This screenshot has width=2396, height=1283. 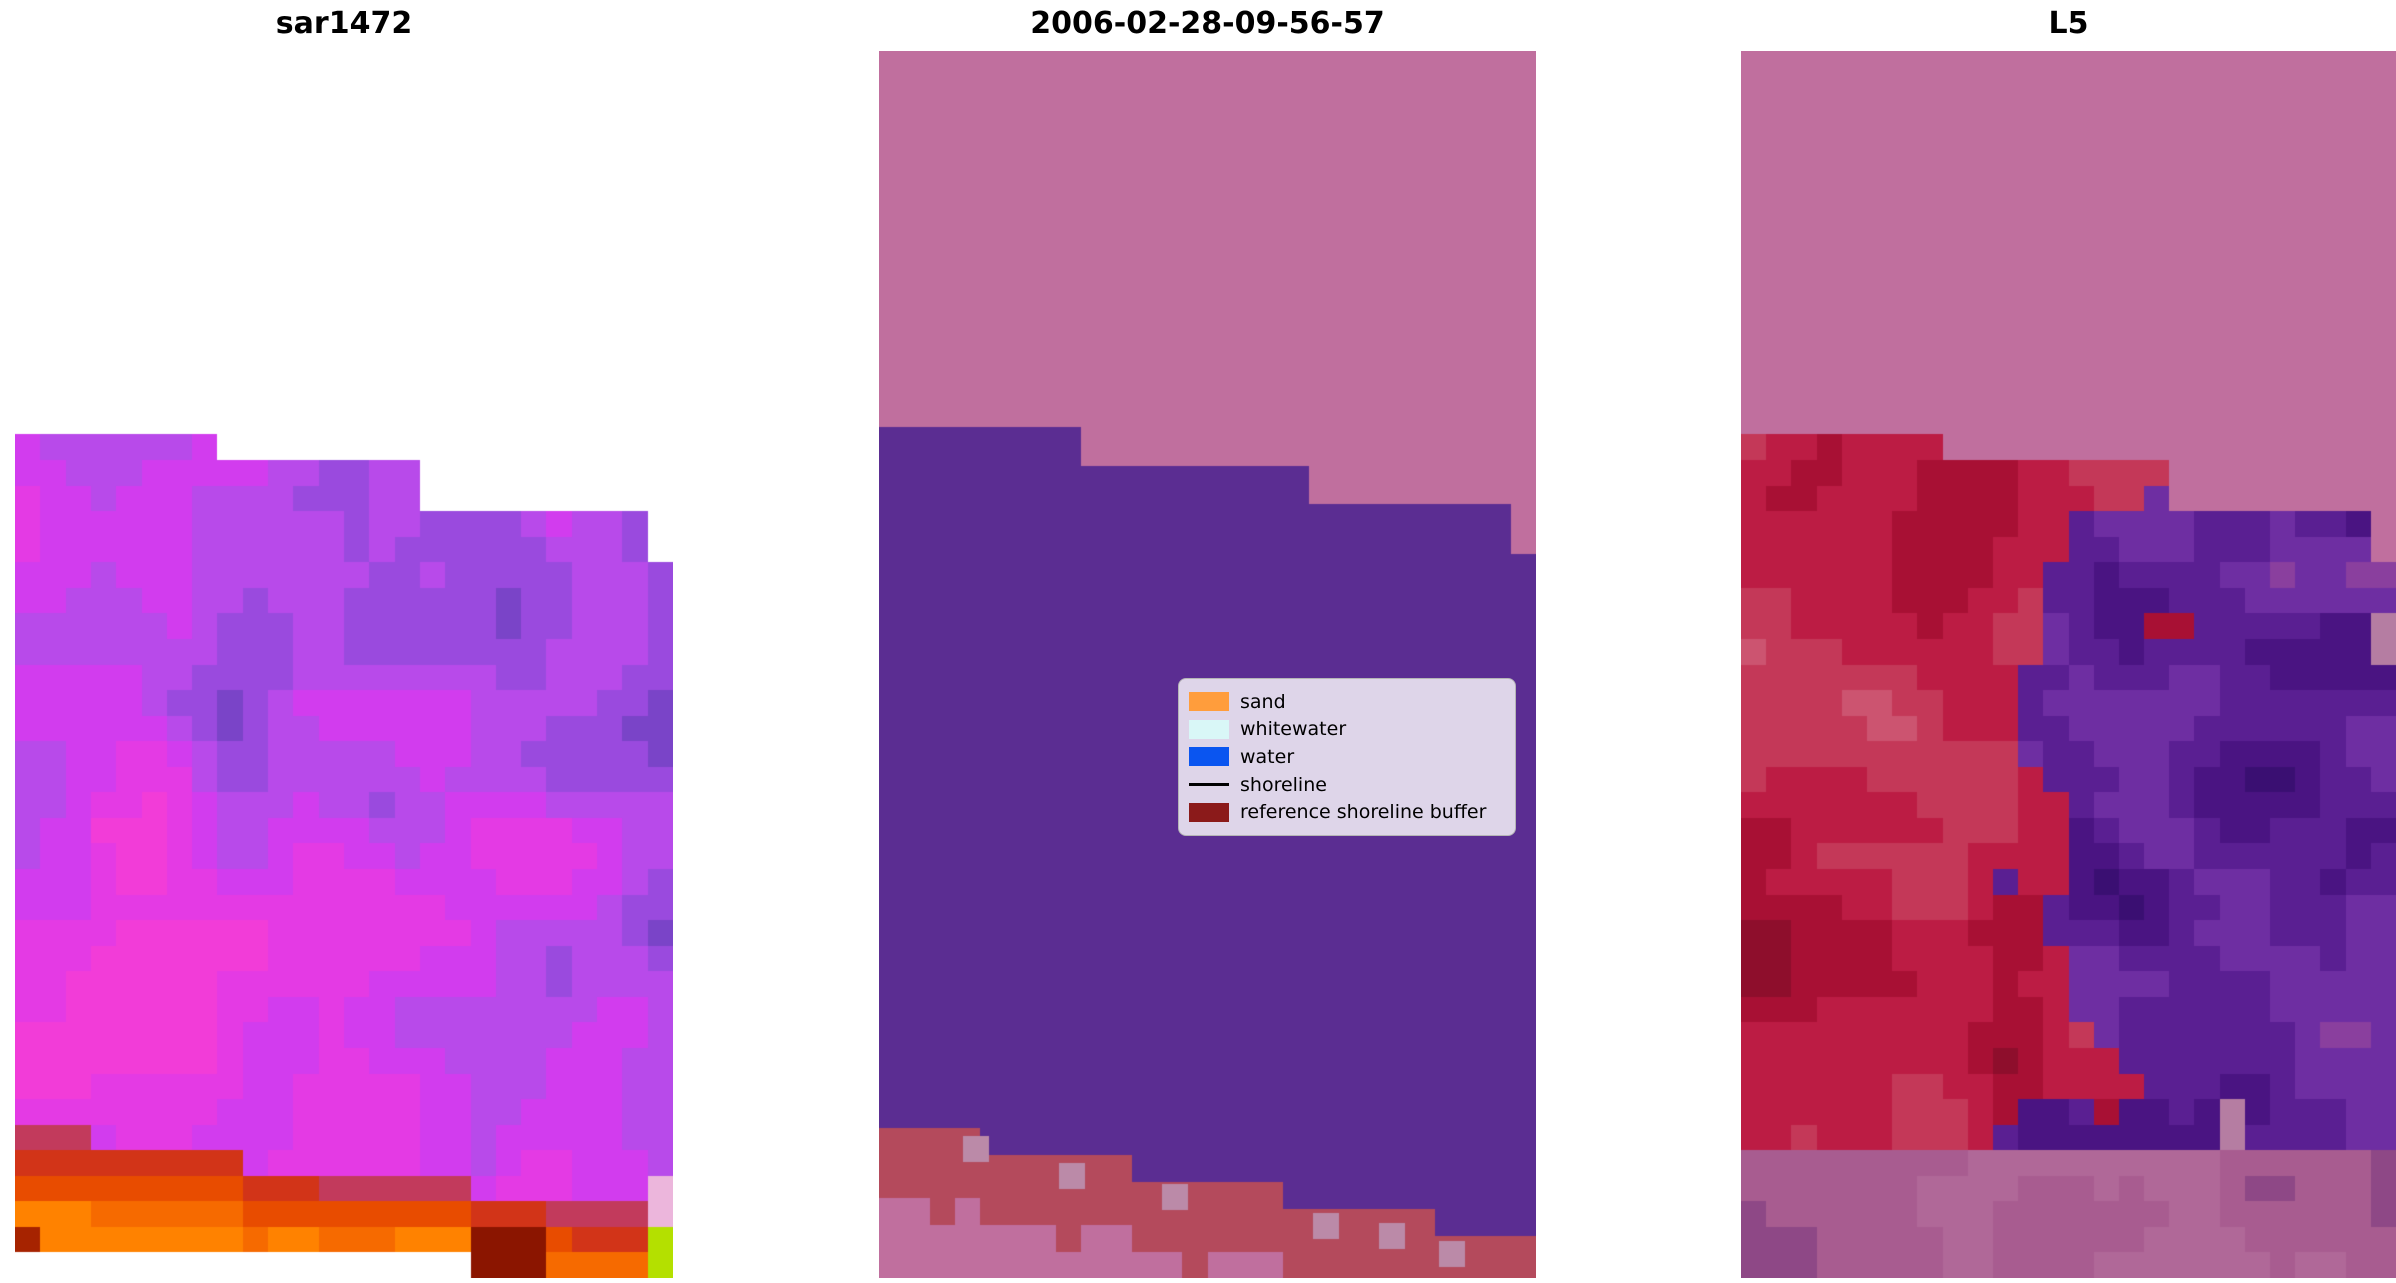 What do you see at coordinates (1209, 702) in the screenshot?
I see `sand-swatch` at bounding box center [1209, 702].